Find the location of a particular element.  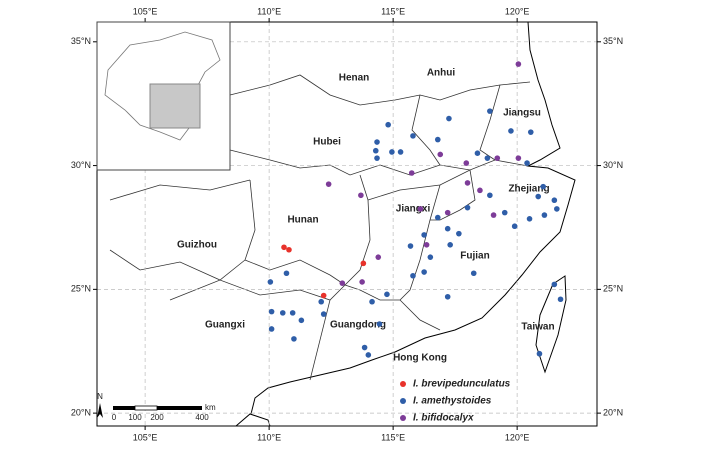

scale-bar: 0 100 200 400 km is located at coordinates (164, 412).